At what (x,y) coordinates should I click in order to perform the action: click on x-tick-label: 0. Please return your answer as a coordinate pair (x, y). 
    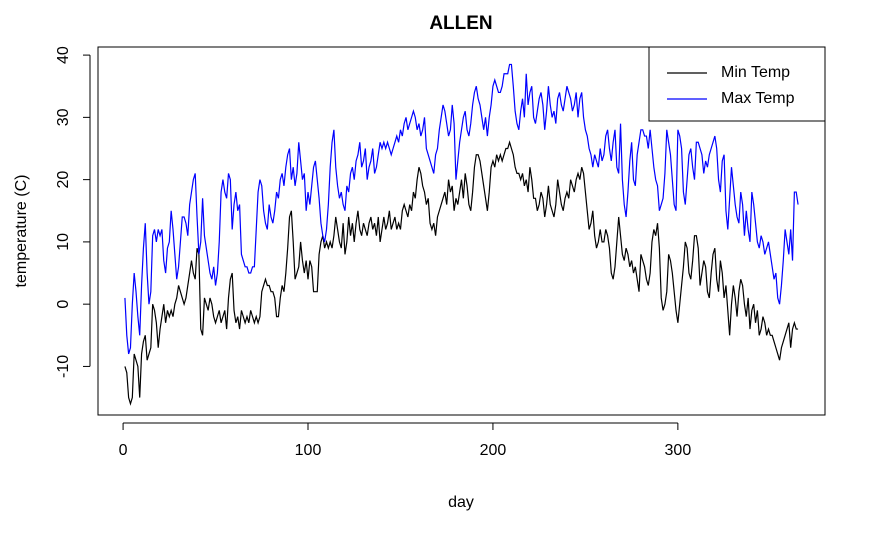
    Looking at the image, I should click on (123, 450).